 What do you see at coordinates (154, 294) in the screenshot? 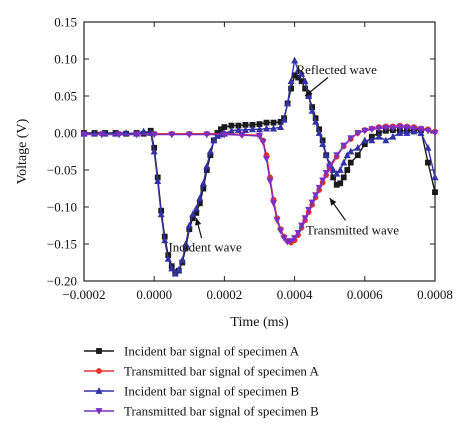
I see `x-tick-label: 0.0000` at bounding box center [154, 294].